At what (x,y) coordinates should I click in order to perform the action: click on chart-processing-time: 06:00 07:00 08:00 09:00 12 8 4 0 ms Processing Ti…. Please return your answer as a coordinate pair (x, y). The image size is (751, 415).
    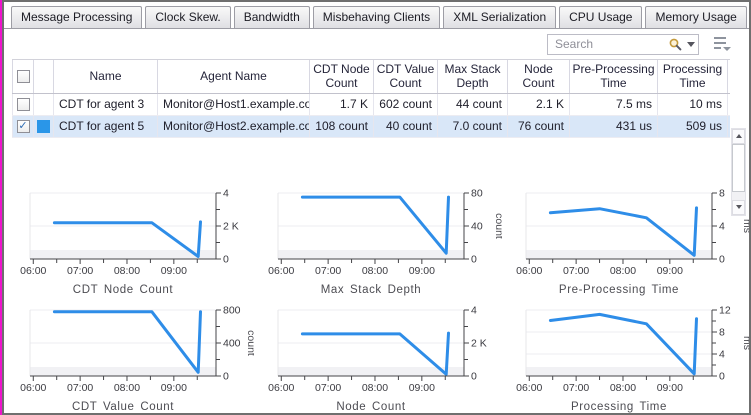
    Looking at the image, I should click on (628, 358).